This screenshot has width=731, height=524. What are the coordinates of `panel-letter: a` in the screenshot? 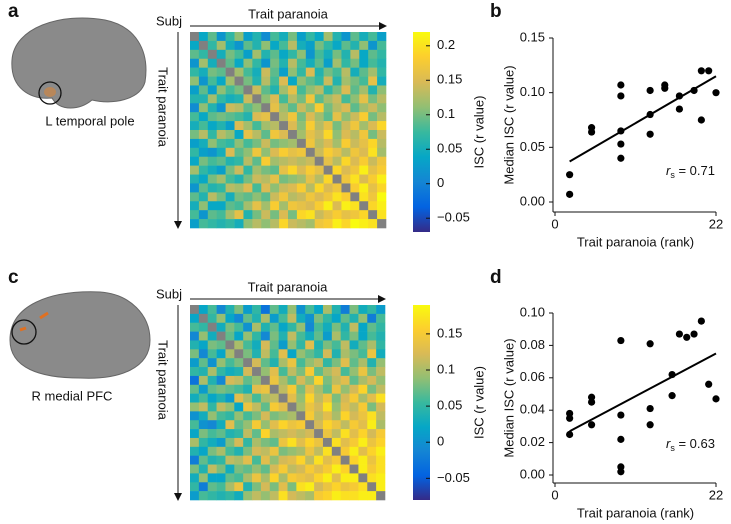 It's located at (13, 11).